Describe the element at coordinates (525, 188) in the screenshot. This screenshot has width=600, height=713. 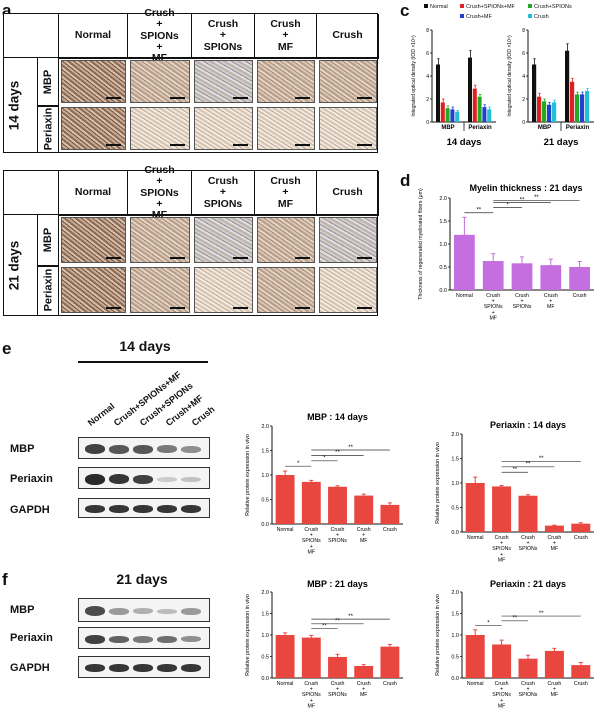
I see `chart-title: Myelin thickness : 21 days` at that location.